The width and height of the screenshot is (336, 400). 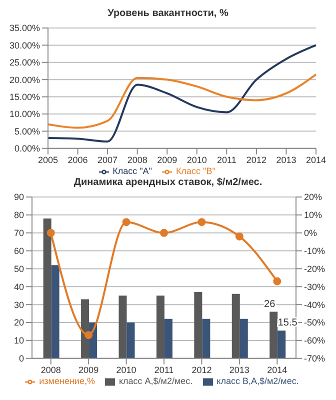 What do you see at coordinates (78, 159) in the screenshot?
I see `x-tick-label: 2006` at bounding box center [78, 159].